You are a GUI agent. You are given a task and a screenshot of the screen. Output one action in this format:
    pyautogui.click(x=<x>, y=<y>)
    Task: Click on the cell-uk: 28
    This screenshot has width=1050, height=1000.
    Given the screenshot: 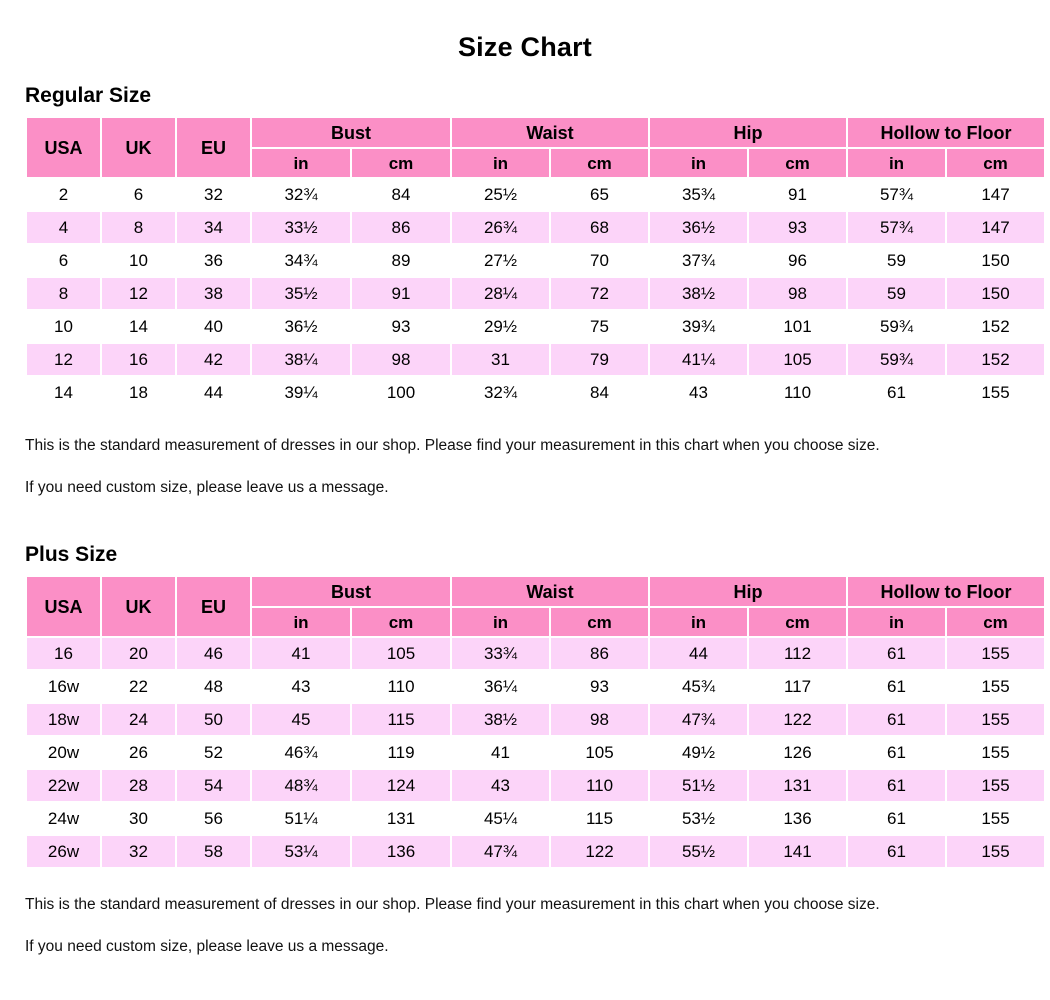 What is the action you would take?
    pyautogui.click(x=138, y=785)
    